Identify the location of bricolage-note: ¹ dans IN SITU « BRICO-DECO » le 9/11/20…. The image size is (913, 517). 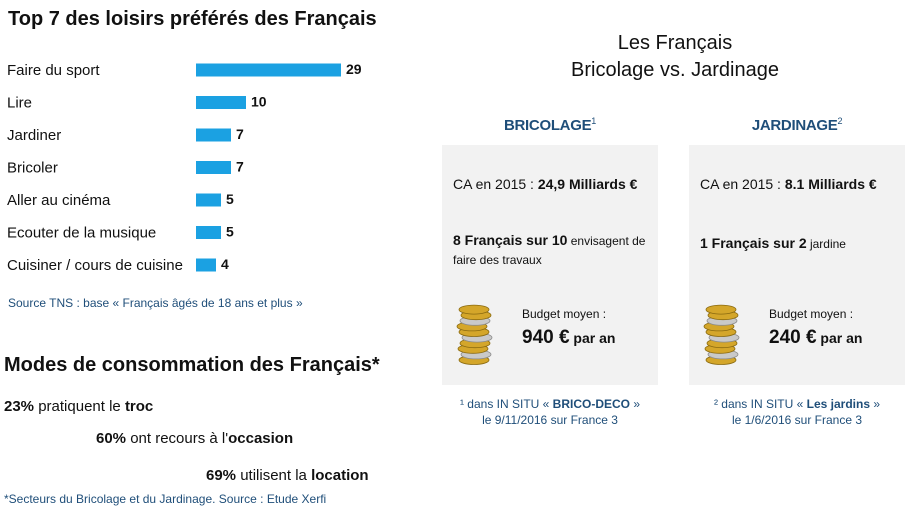
(550, 412).